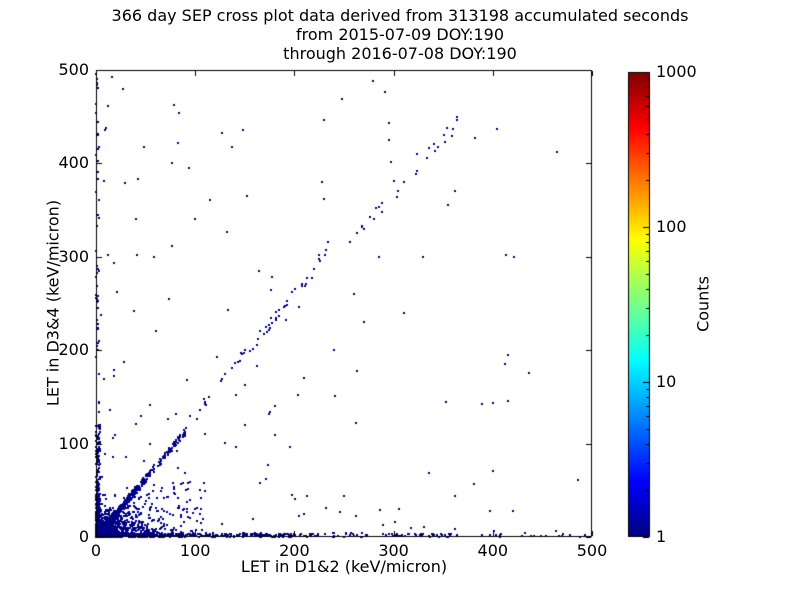 This screenshot has width=800, height=600. Describe the element at coordinates (666, 381) in the screenshot. I see `colorbar-tick-label: 10` at that location.